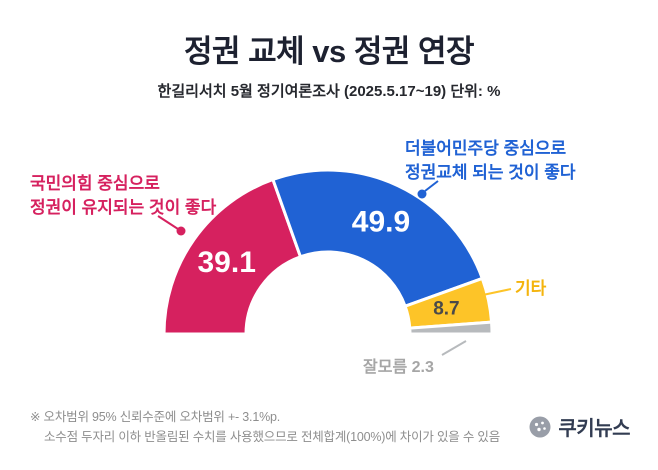  What do you see at coordinates (486, 148) in the screenshot?
I see `callout-label-regime-change-line1: 더불어민주당 중심으로` at bounding box center [486, 148].